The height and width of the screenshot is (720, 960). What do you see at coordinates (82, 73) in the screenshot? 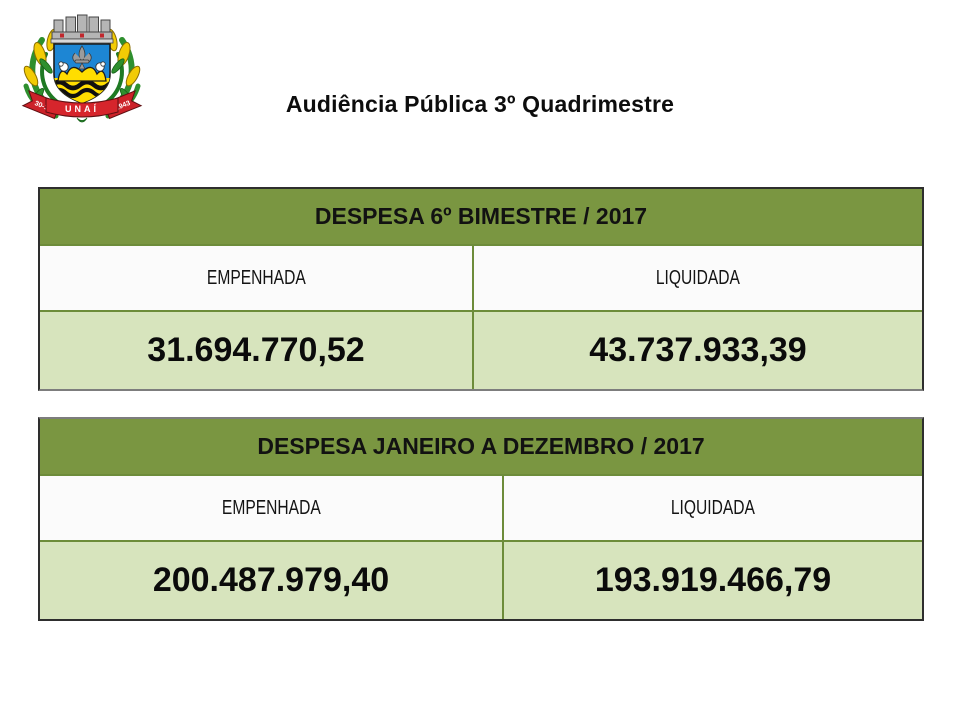
I see `shield-icon` at bounding box center [82, 73].